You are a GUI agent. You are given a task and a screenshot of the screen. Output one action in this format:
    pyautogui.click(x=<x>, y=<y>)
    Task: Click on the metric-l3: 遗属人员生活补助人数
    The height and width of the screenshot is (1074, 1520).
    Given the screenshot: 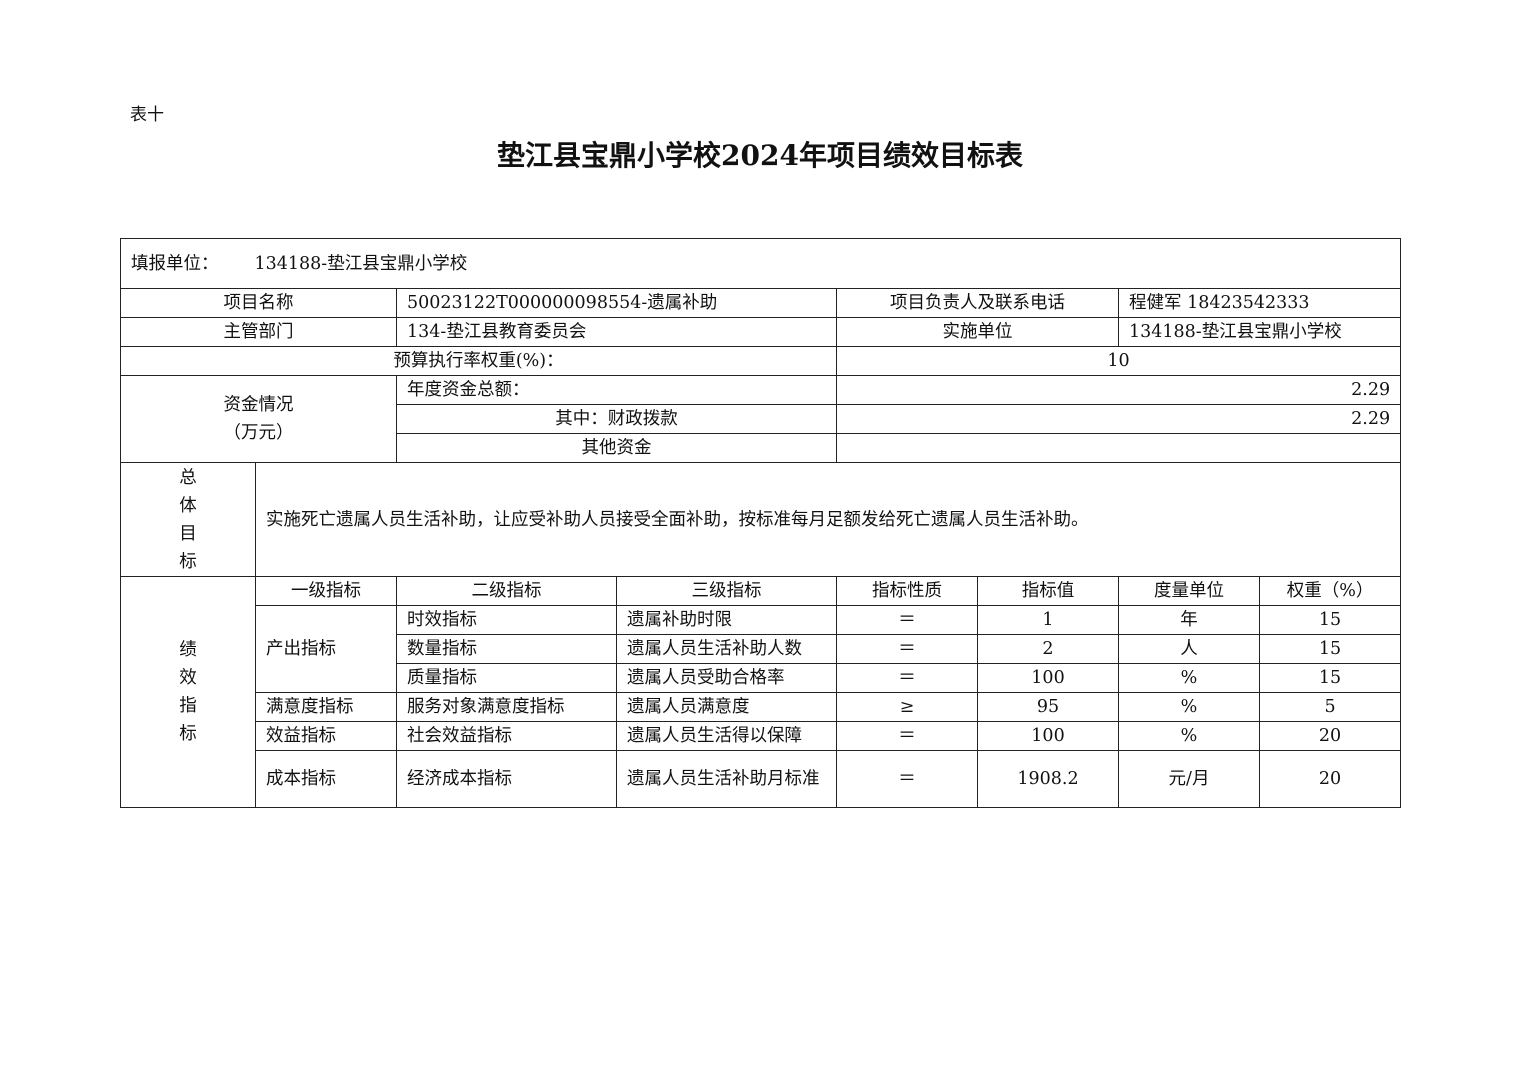 What is the action you would take?
    pyautogui.click(x=726, y=649)
    